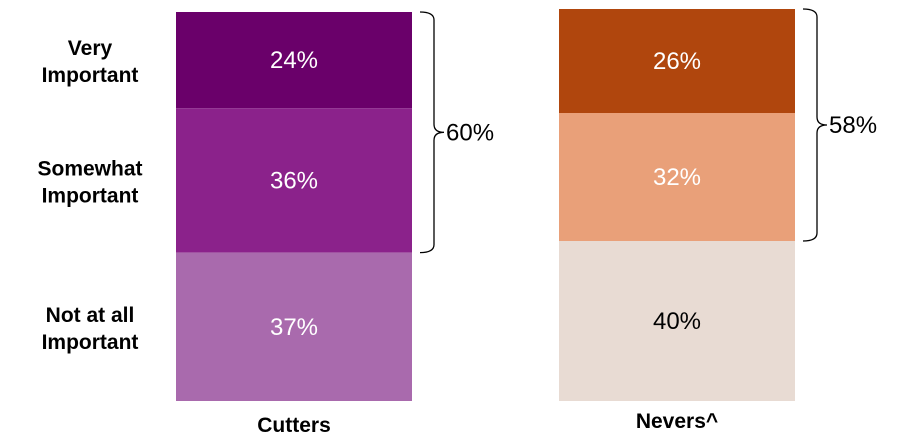 The width and height of the screenshot is (917, 441). I want to click on segment-label: Very Important, so click(90, 62).